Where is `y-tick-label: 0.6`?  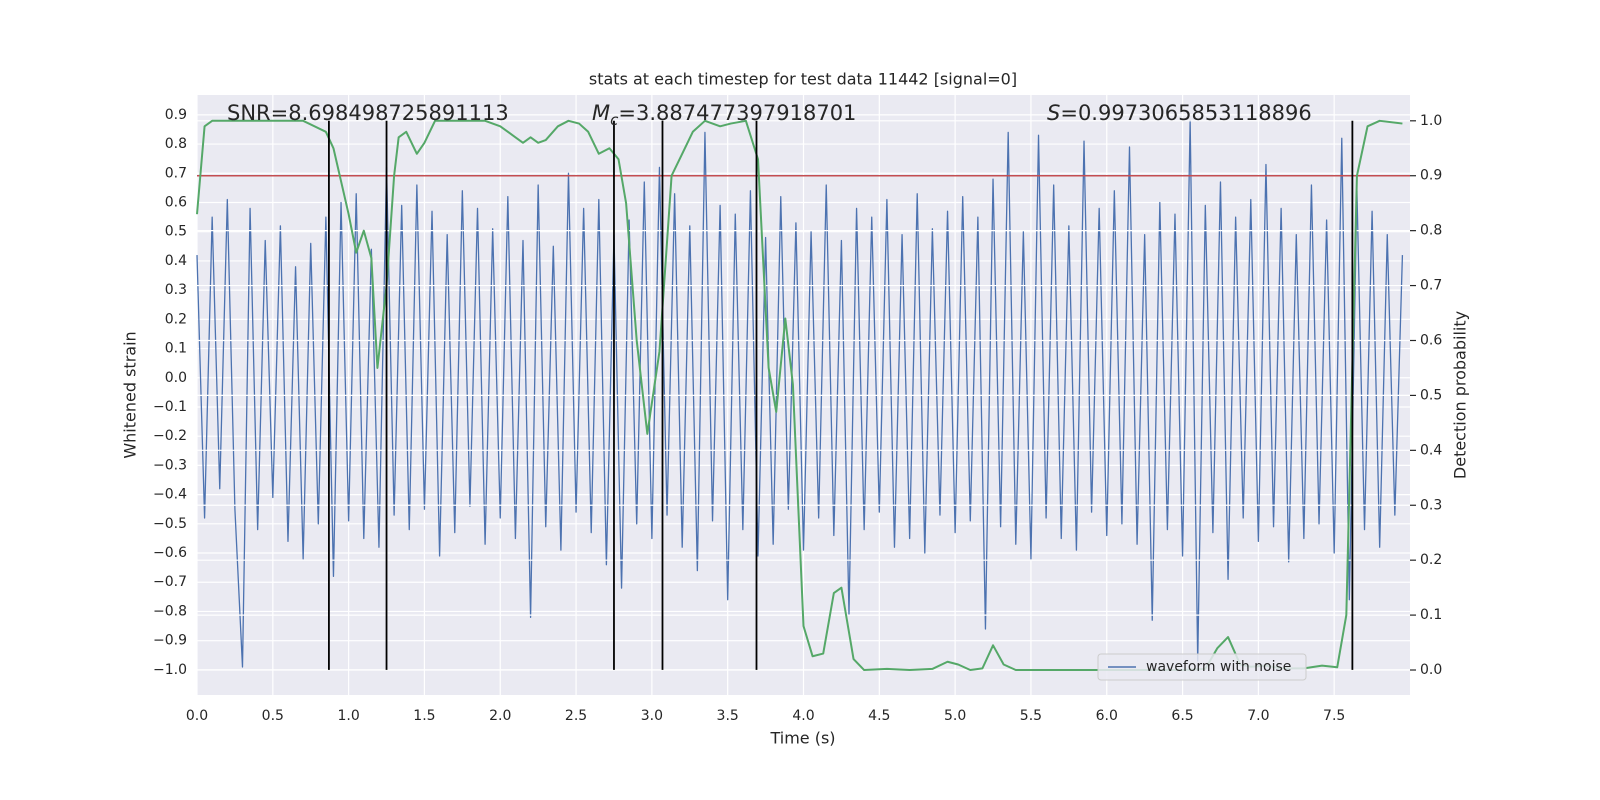 y-tick-label: 0.6 is located at coordinates (176, 202).